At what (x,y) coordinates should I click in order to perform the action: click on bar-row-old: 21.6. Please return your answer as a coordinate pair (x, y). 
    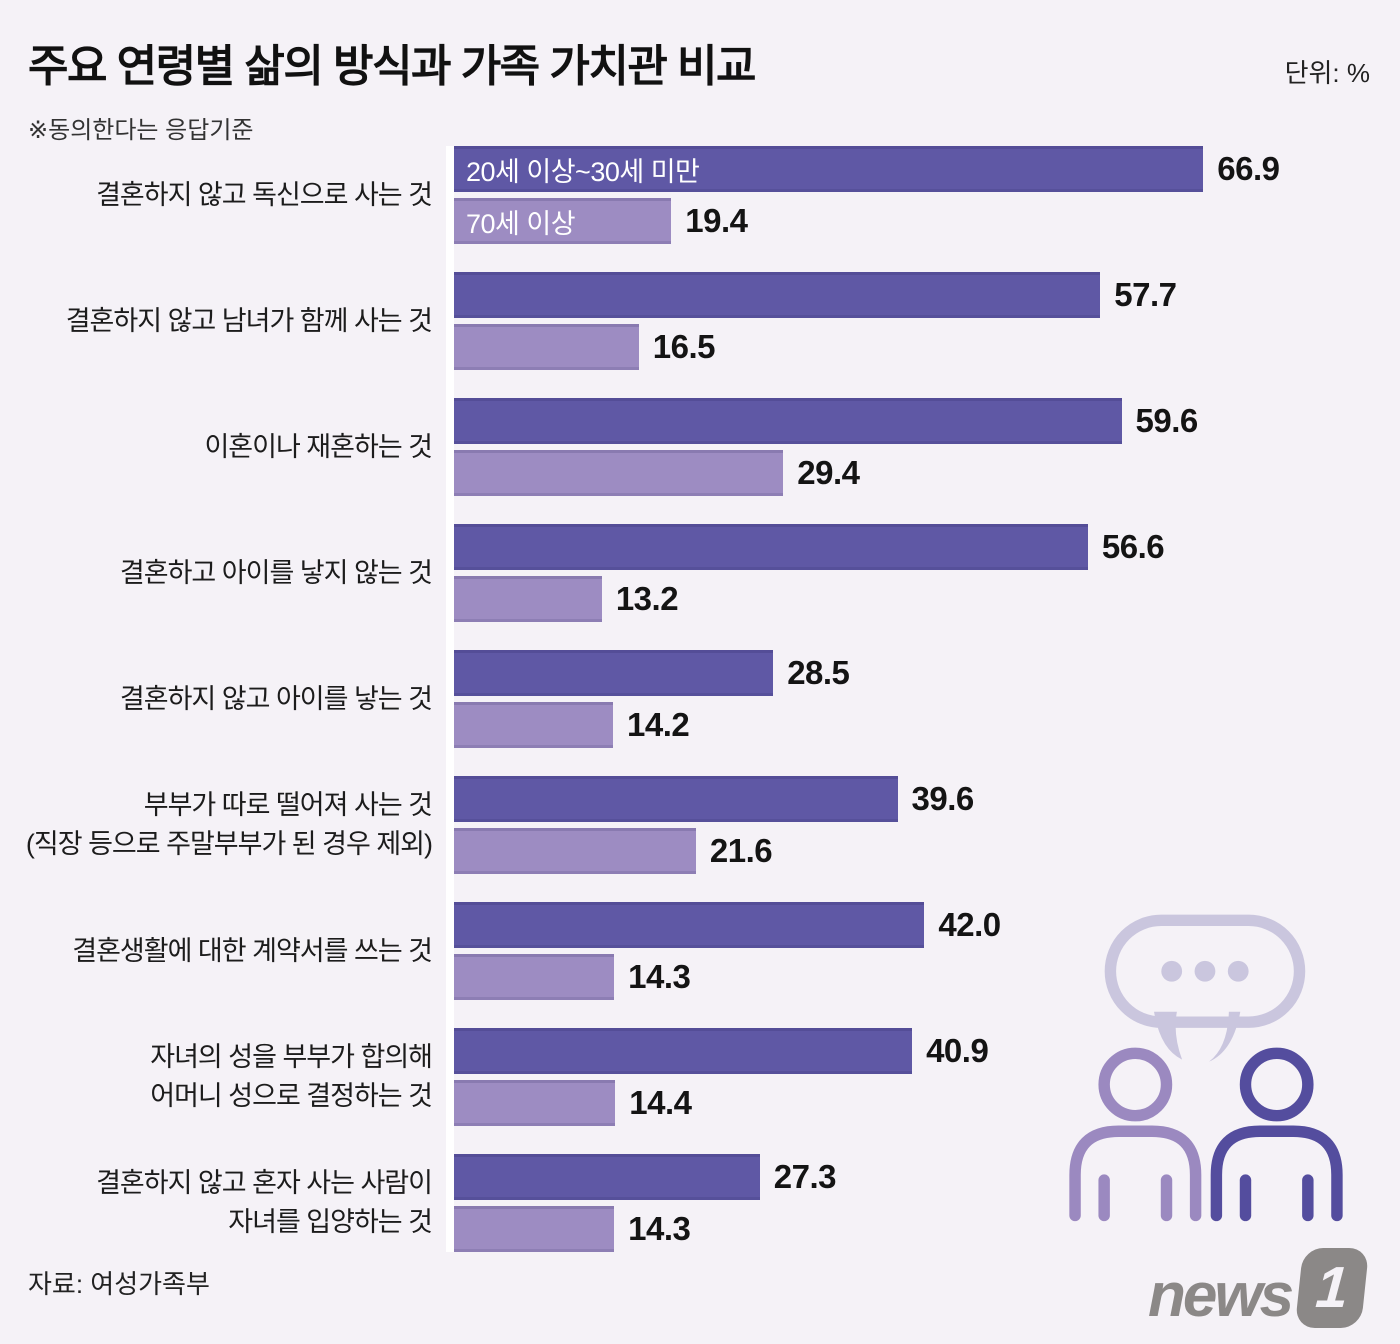
    Looking at the image, I should click on (927, 851).